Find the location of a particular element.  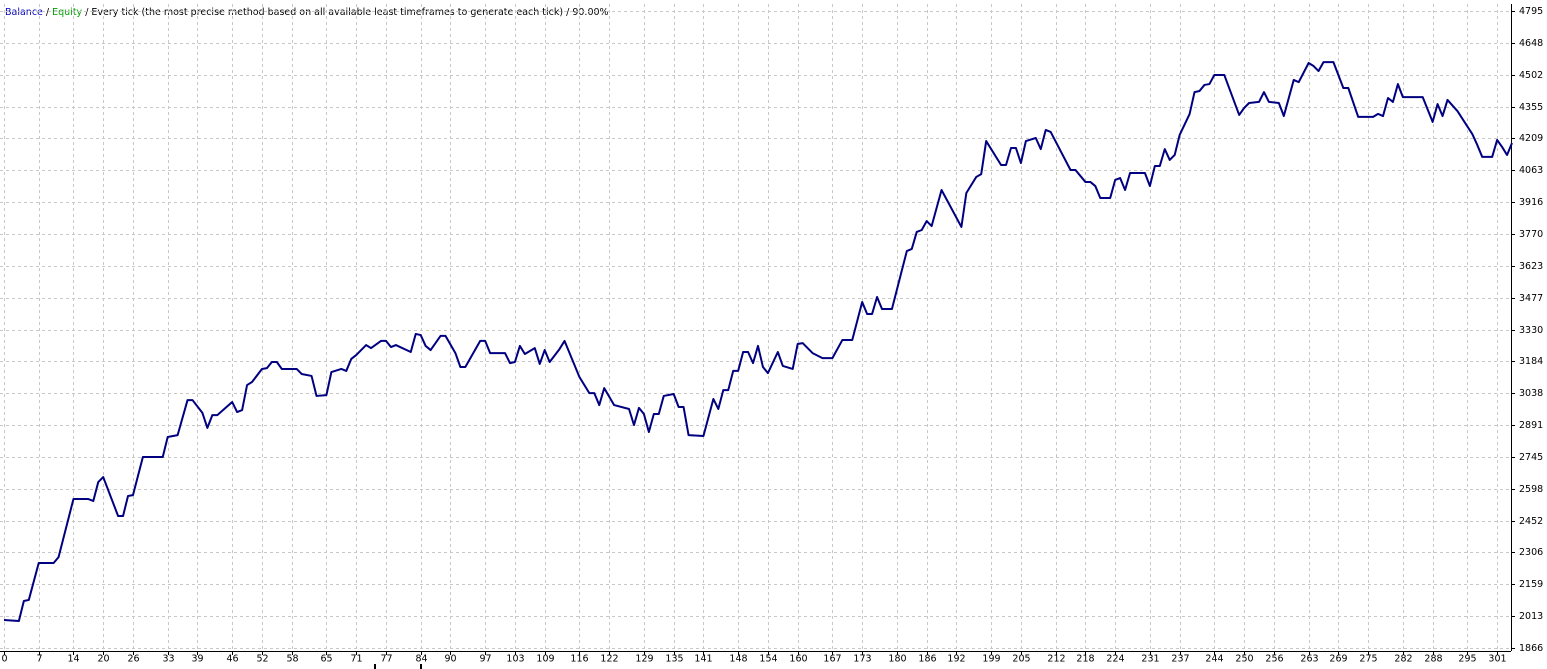

x-tick-label: 244 is located at coordinates (1214, 659).